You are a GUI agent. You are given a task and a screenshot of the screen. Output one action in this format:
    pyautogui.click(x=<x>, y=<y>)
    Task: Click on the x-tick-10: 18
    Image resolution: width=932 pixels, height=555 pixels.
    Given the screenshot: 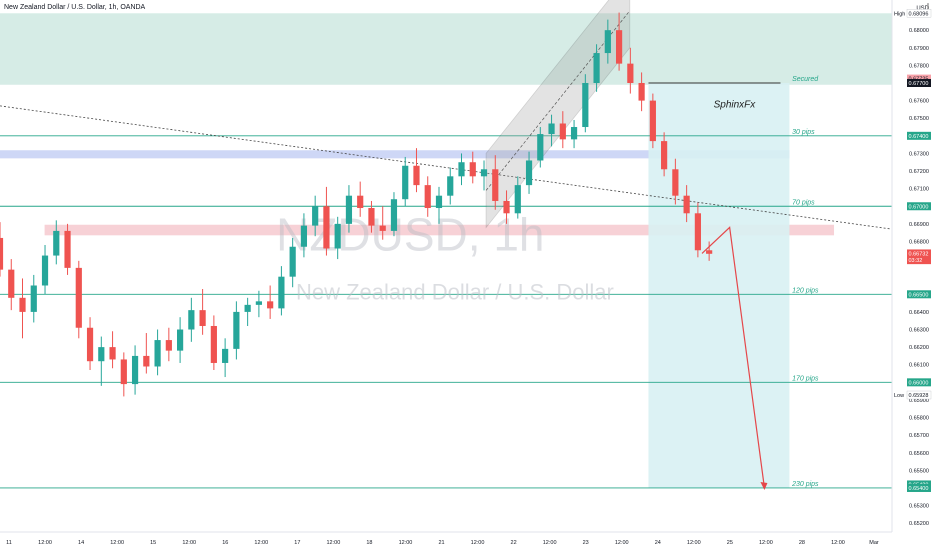 What is the action you would take?
    pyautogui.click(x=369, y=543)
    